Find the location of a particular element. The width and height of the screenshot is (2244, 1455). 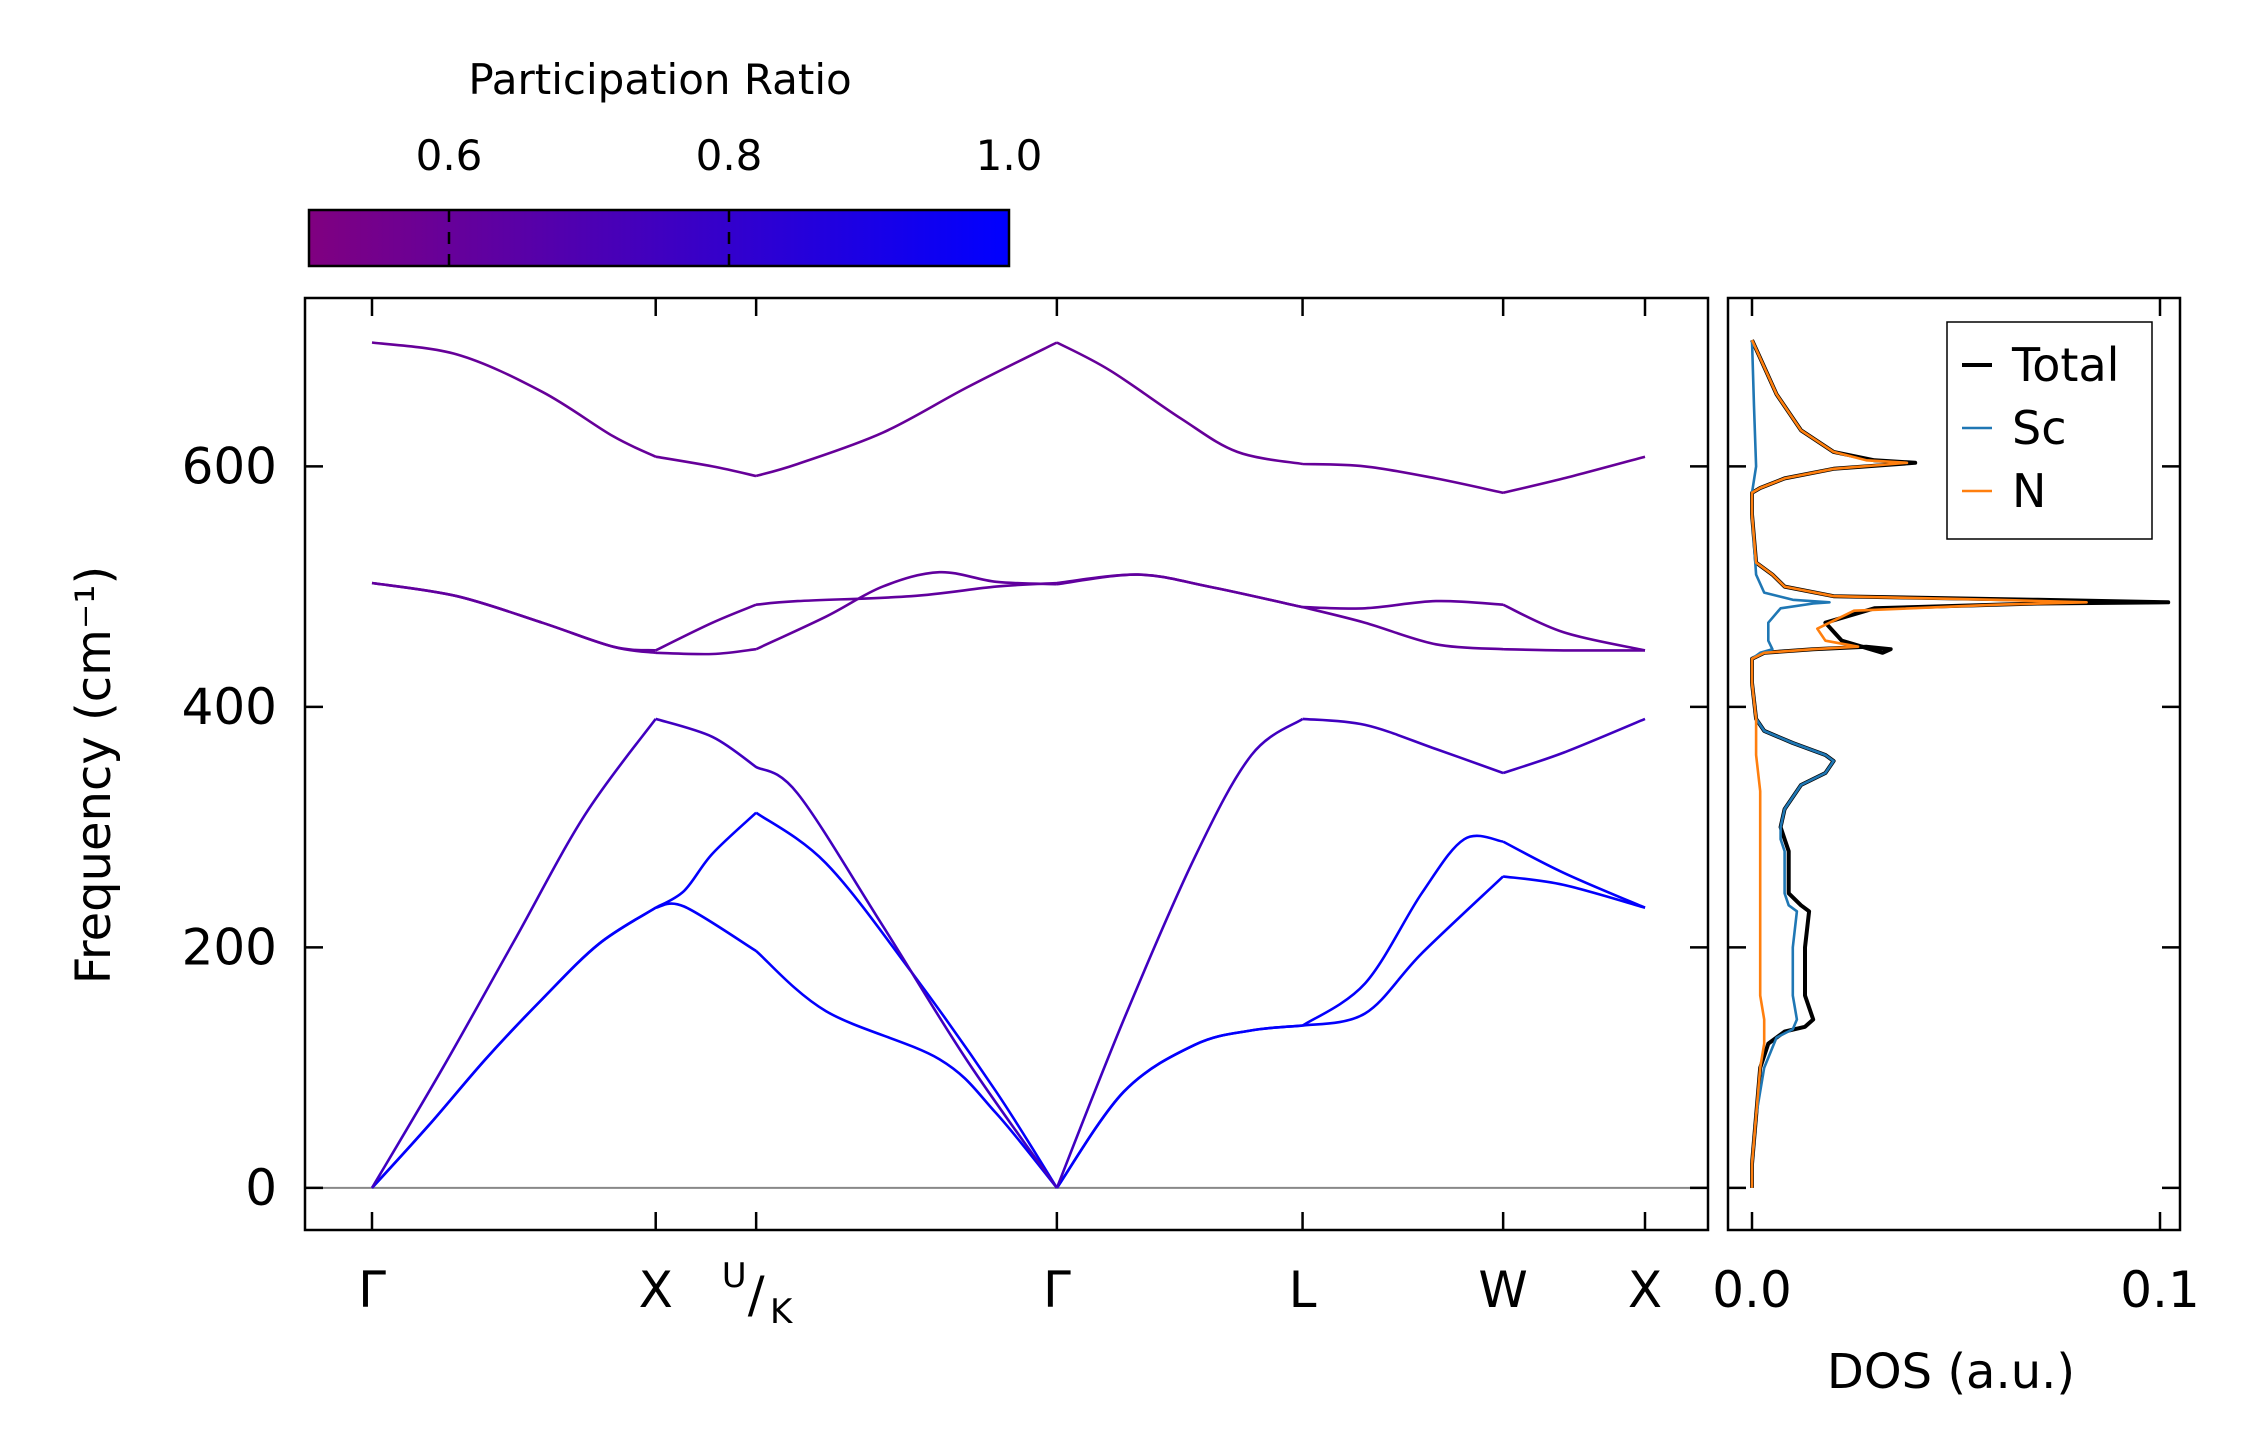

y-axis-label: Frequency (cm⁻¹) is located at coordinates (94, 775).